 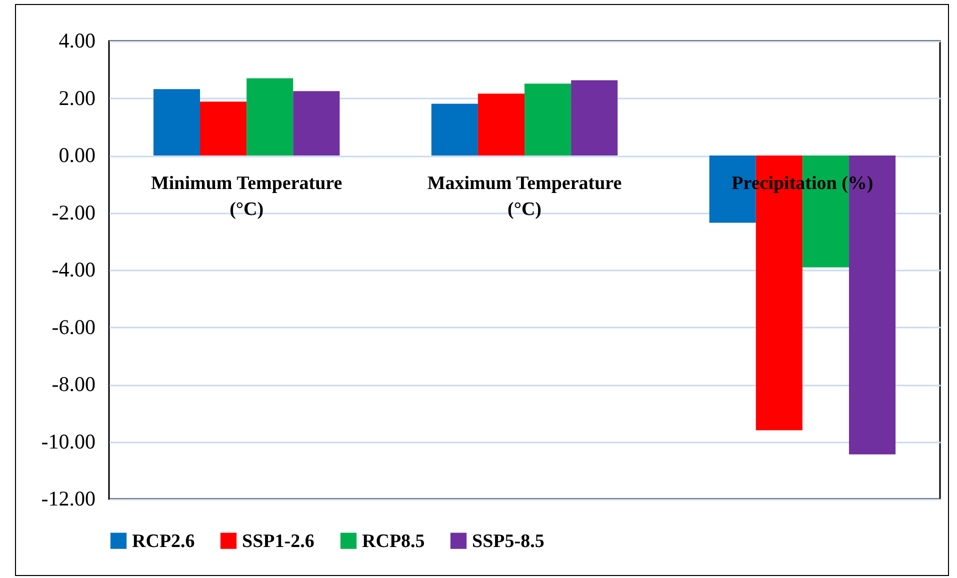 What do you see at coordinates (77, 155) in the screenshot?
I see `y-tick-label: 0.00` at bounding box center [77, 155].